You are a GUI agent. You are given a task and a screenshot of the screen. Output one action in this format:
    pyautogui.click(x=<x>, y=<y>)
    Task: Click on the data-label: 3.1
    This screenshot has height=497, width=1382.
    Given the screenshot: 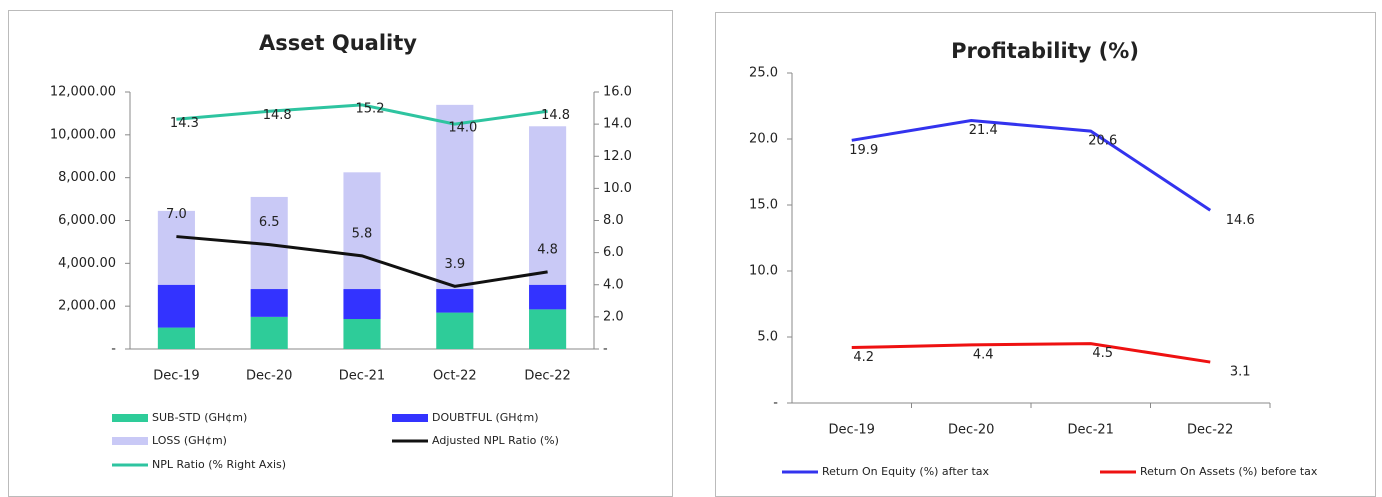 What is the action you would take?
    pyautogui.click(x=1240, y=372)
    